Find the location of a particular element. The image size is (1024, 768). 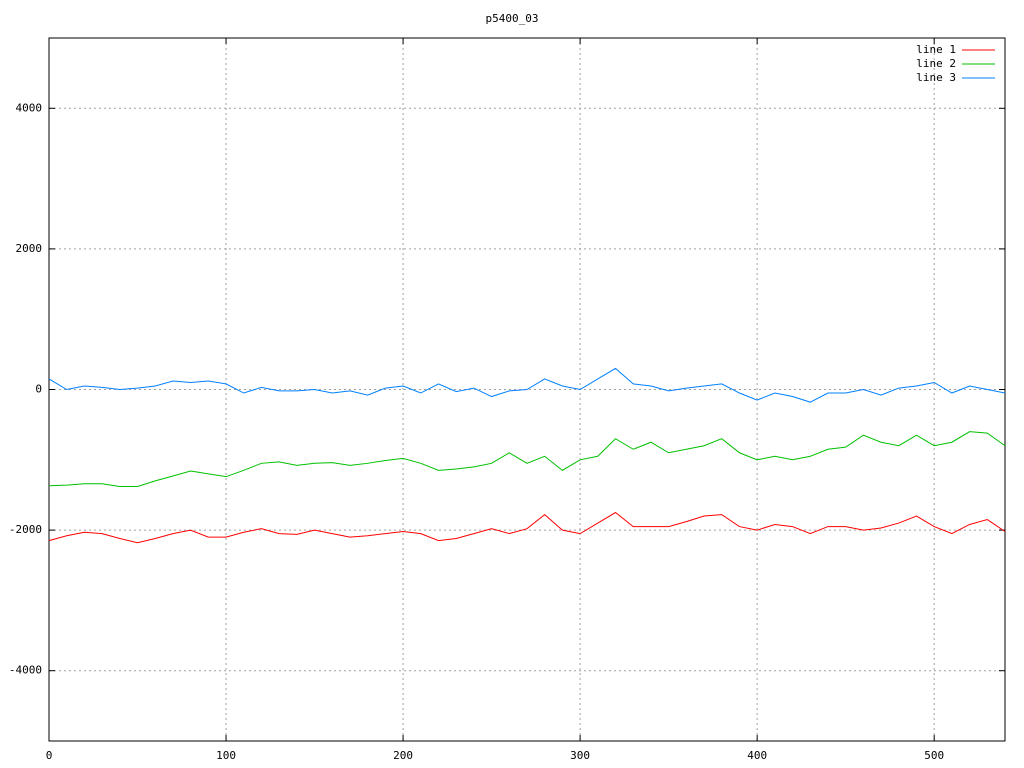

y-tick-label: 4000 is located at coordinates (29, 107).